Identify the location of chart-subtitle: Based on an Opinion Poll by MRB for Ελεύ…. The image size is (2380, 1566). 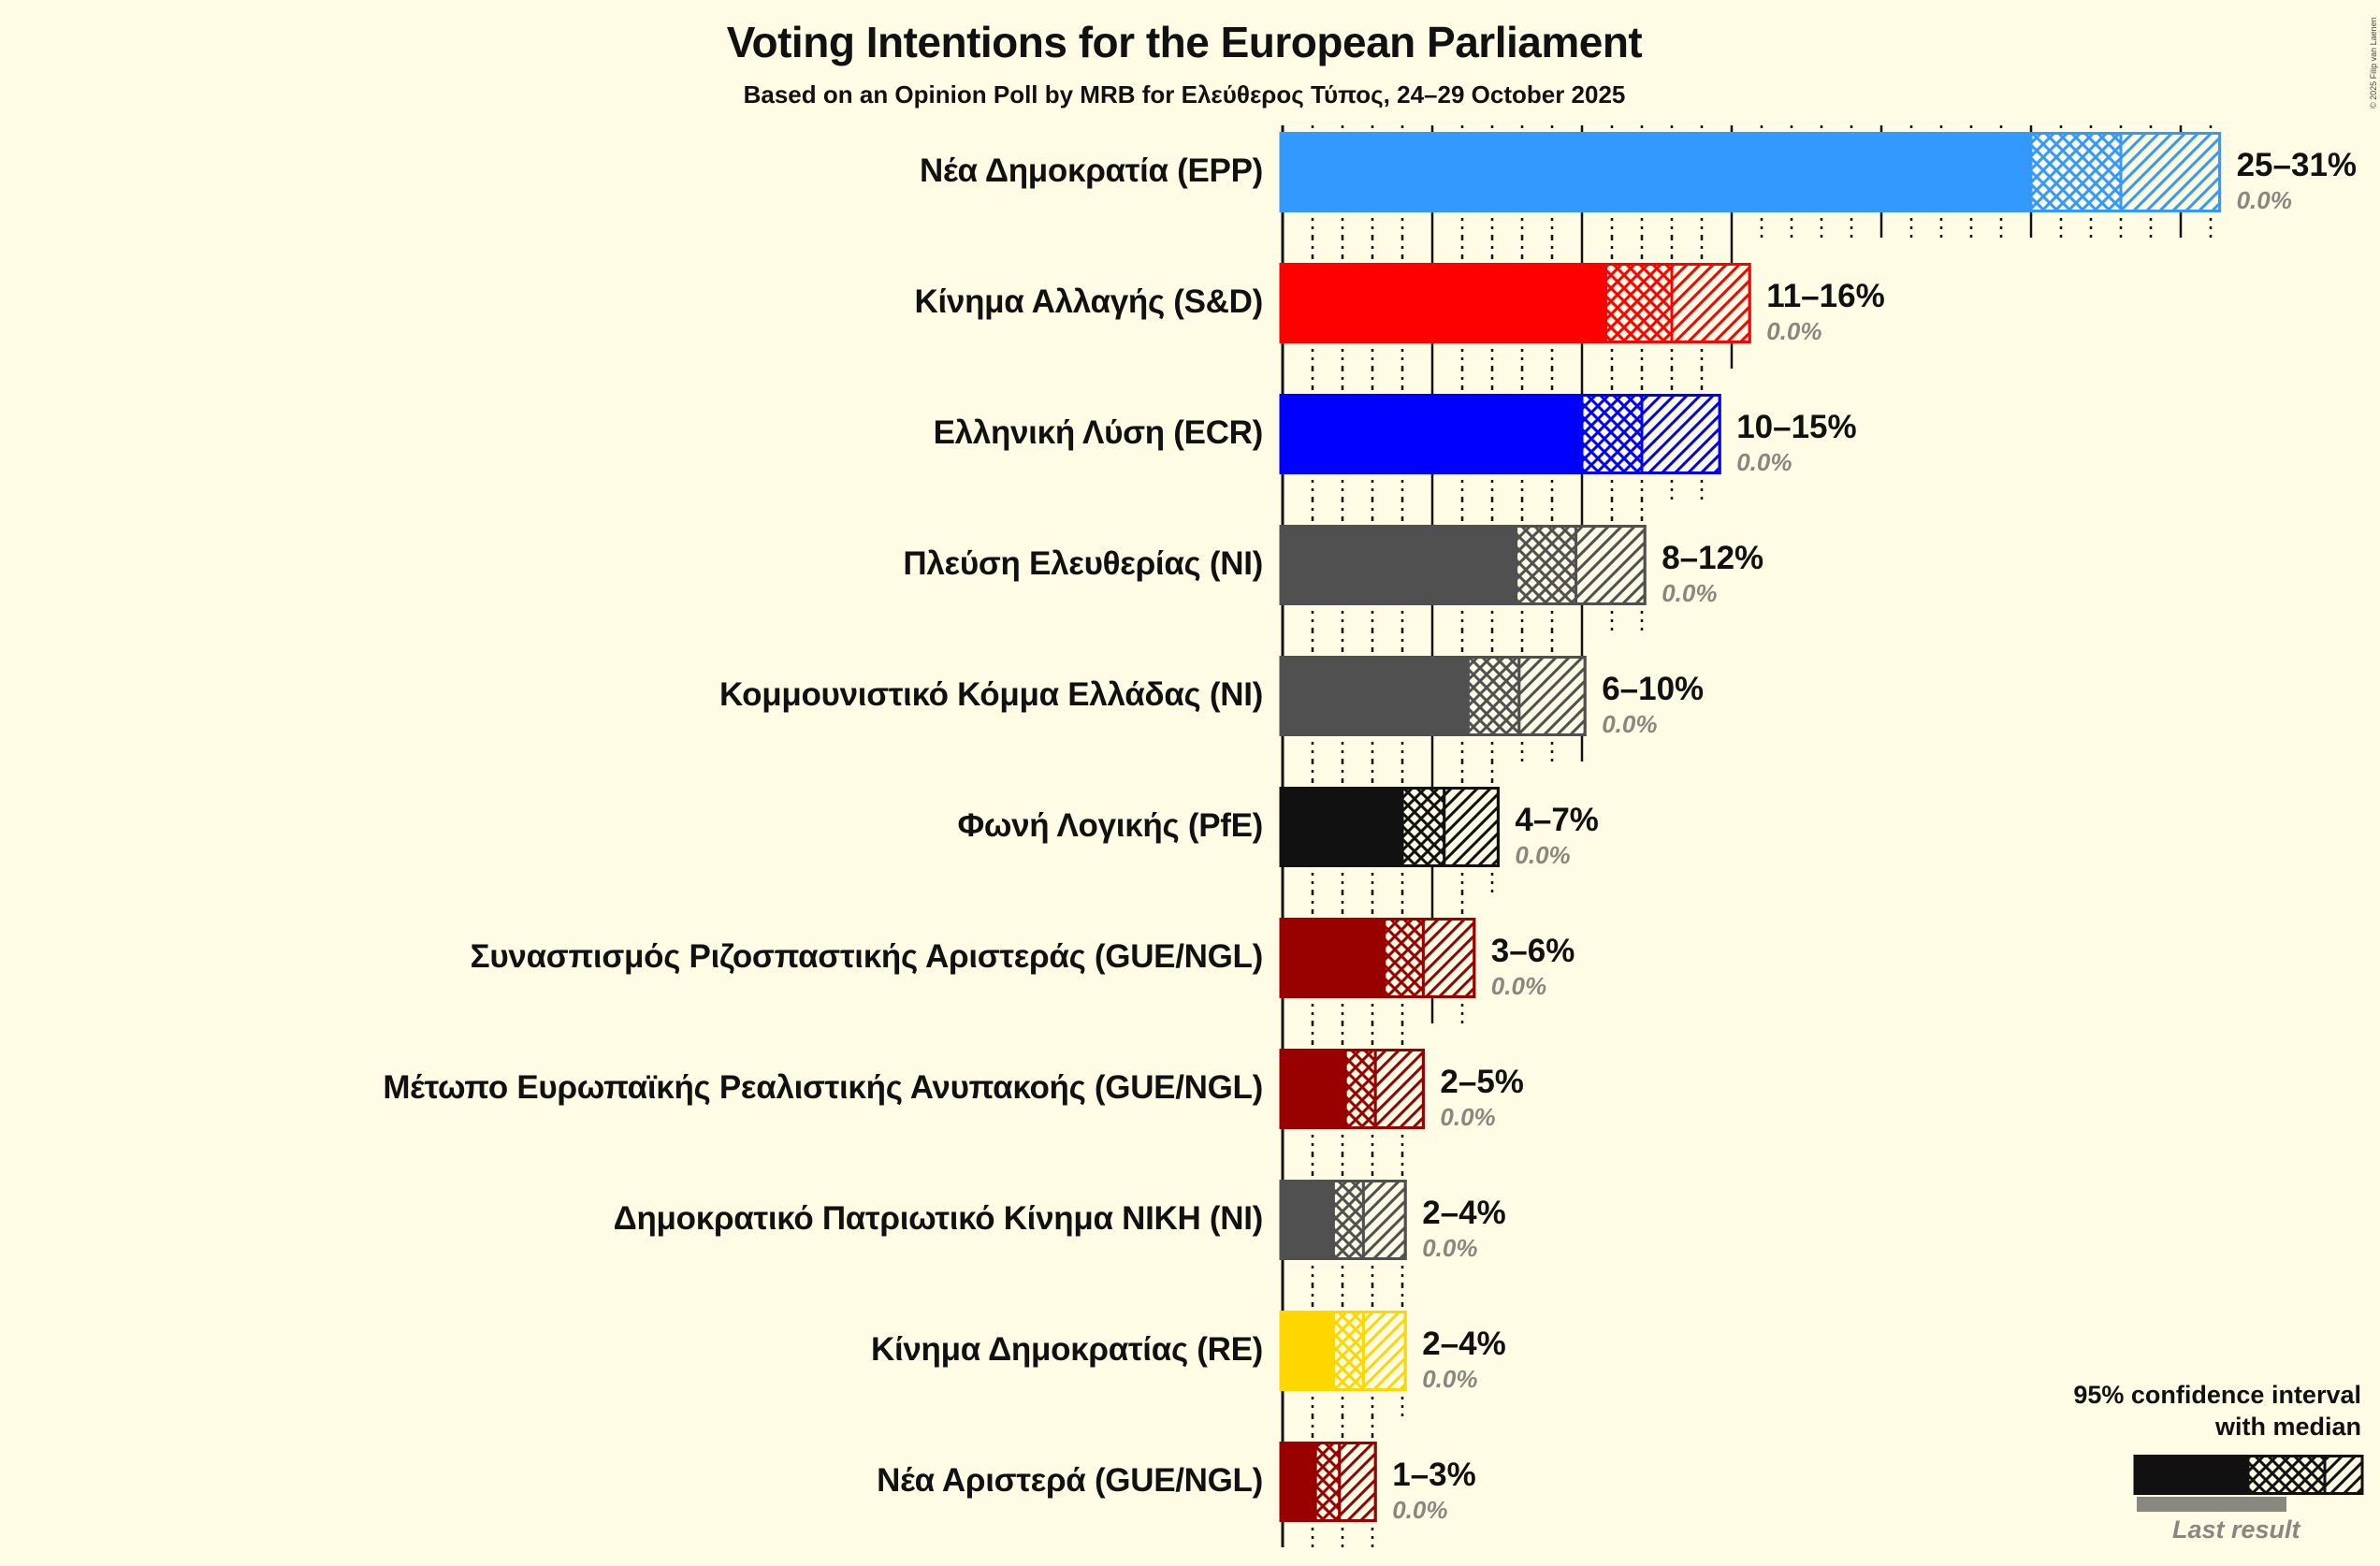
(1190, 94).